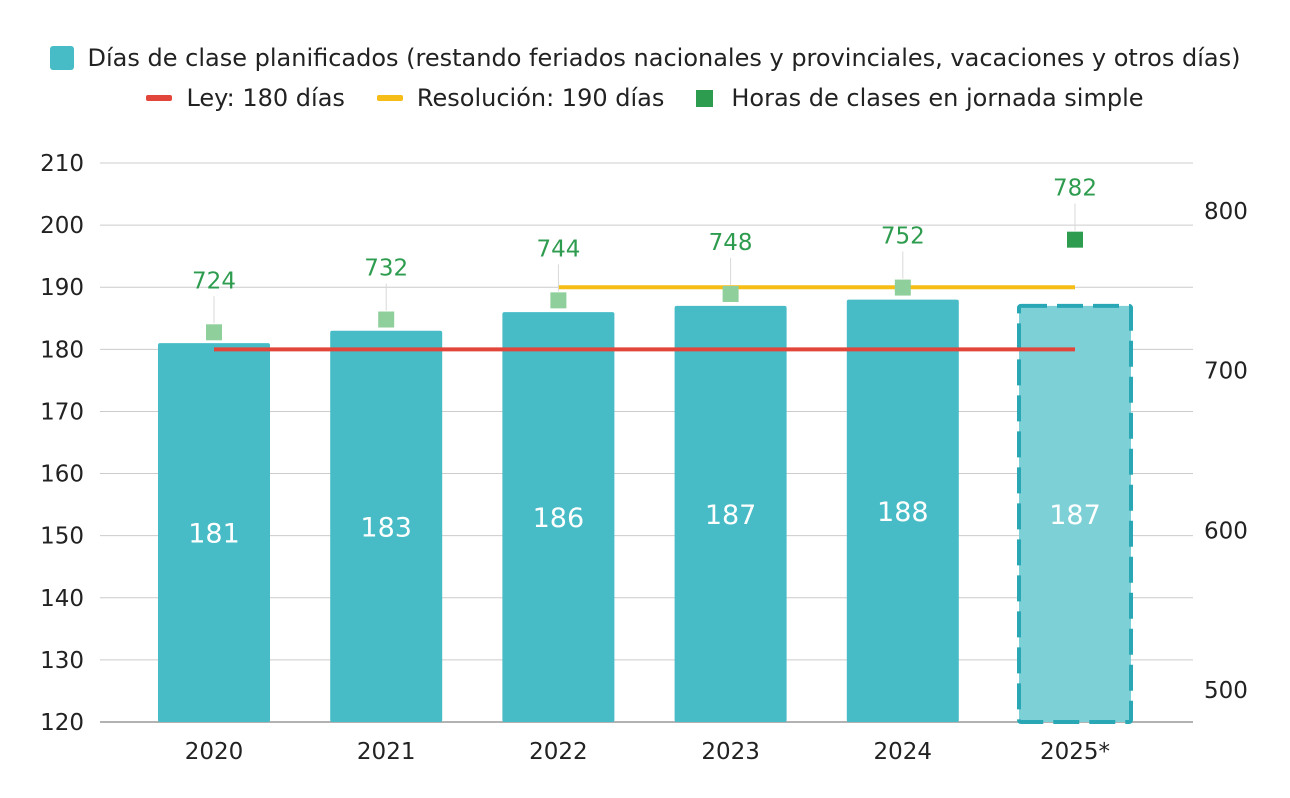 This screenshot has width=1290, height=798. What do you see at coordinates (214, 332) in the screenshot?
I see `hours-point-2020` at bounding box center [214, 332].